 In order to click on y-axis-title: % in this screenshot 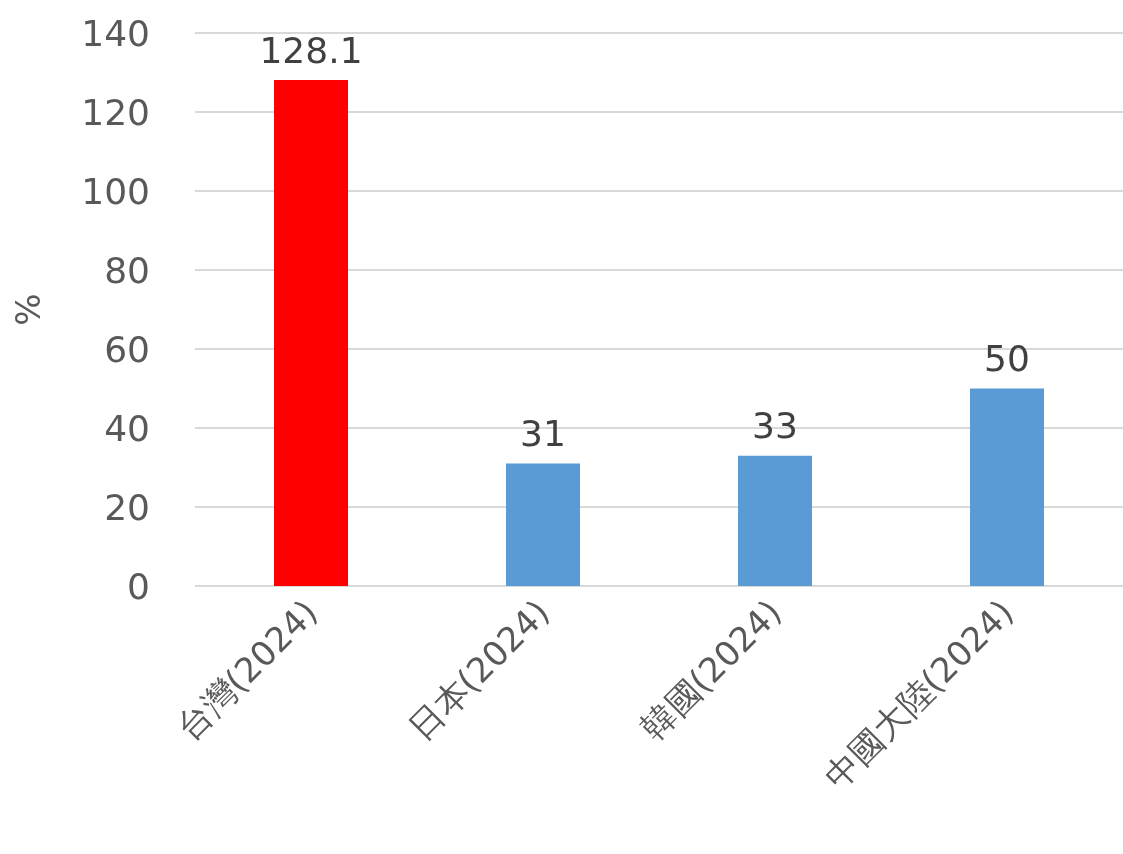, I will do `click(28, 309)`.